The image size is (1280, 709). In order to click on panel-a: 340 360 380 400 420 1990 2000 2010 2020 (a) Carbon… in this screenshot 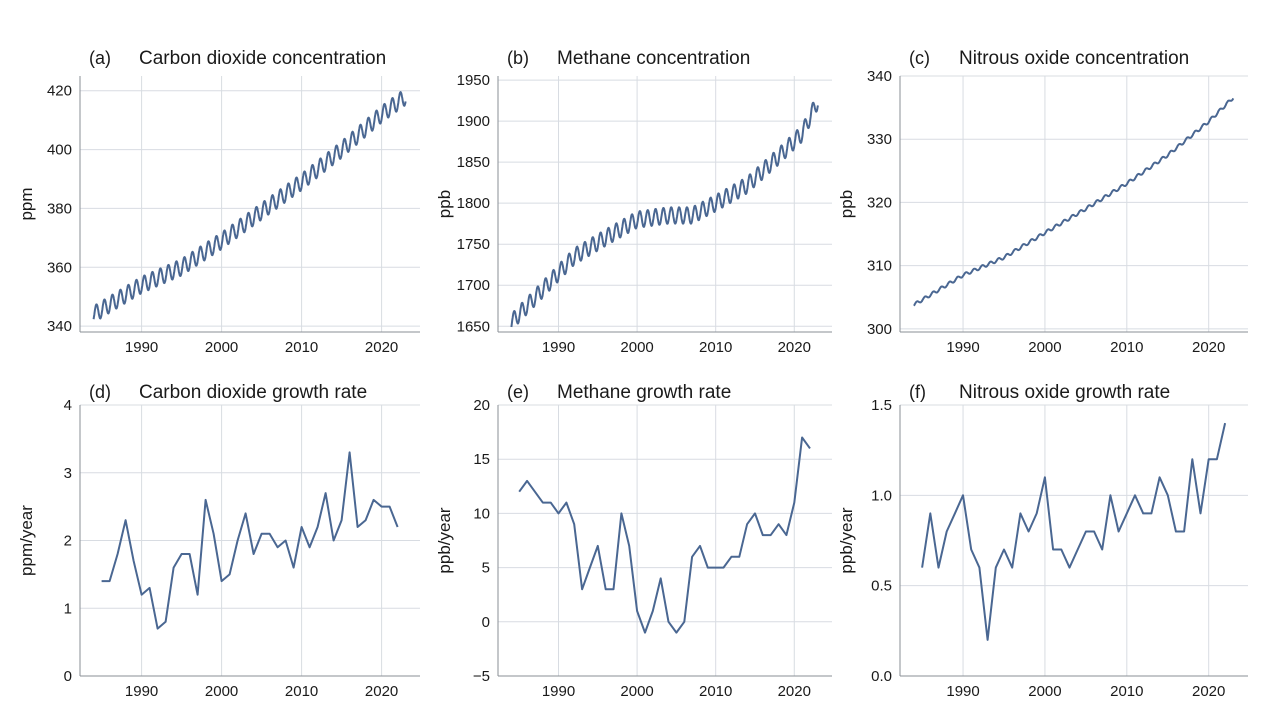, I will do `click(218, 202)`.